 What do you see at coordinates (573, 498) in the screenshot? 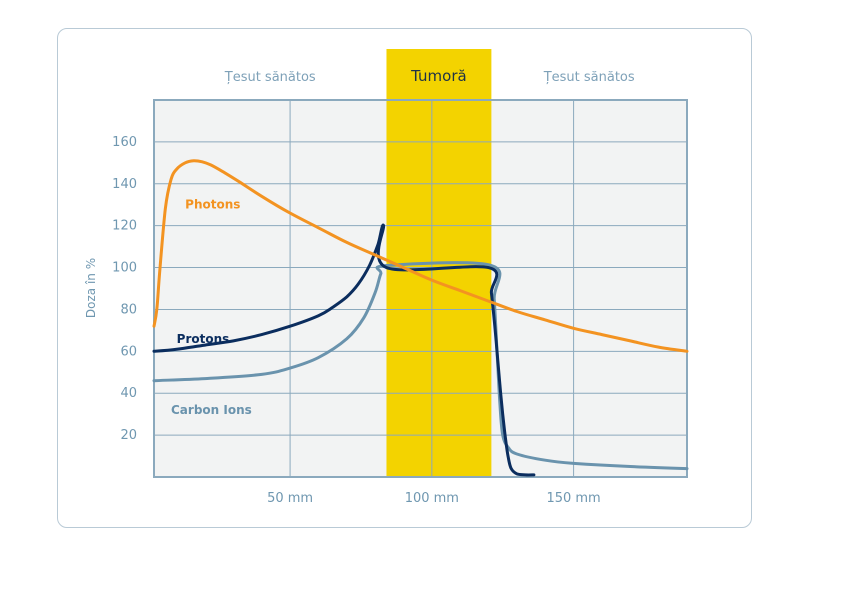
I see `x-tick-label: 150 mm` at bounding box center [573, 498].